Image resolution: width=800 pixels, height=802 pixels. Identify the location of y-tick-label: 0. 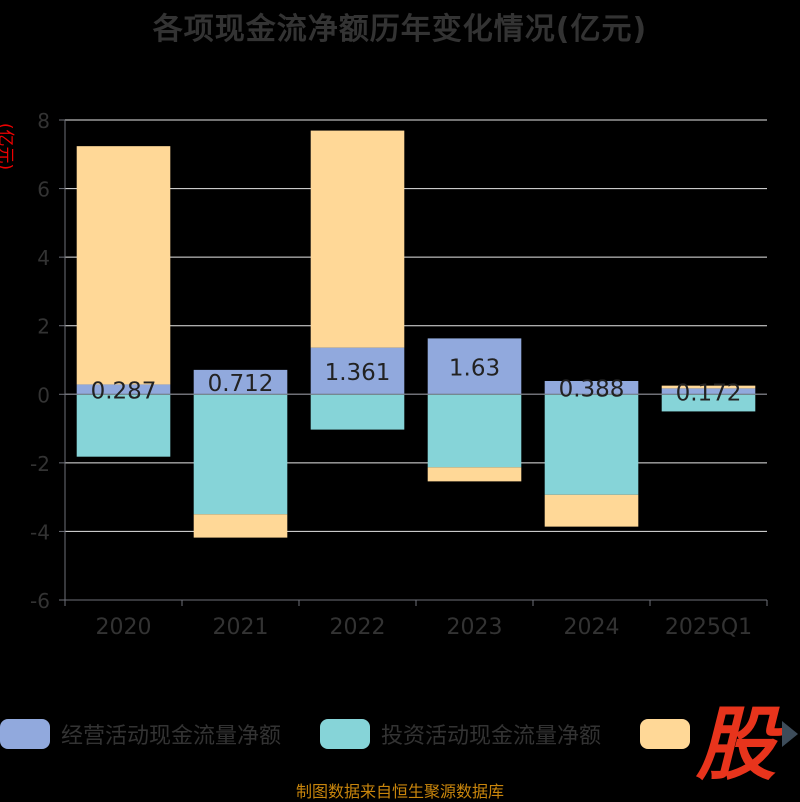
(43, 395).